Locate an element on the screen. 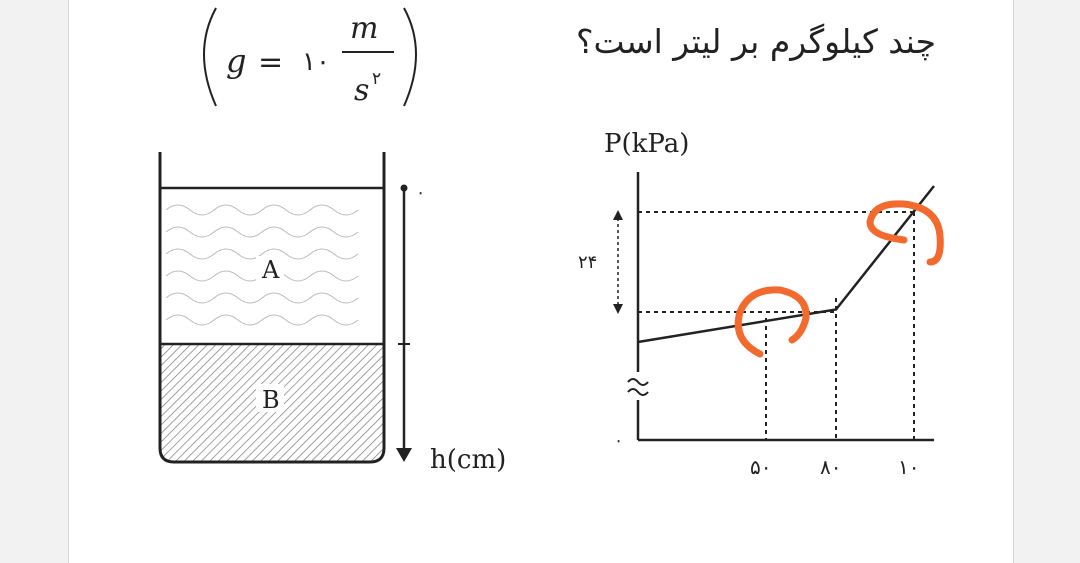 The width and height of the screenshot is (1080, 563). left-paren is located at coordinates (210, 57).